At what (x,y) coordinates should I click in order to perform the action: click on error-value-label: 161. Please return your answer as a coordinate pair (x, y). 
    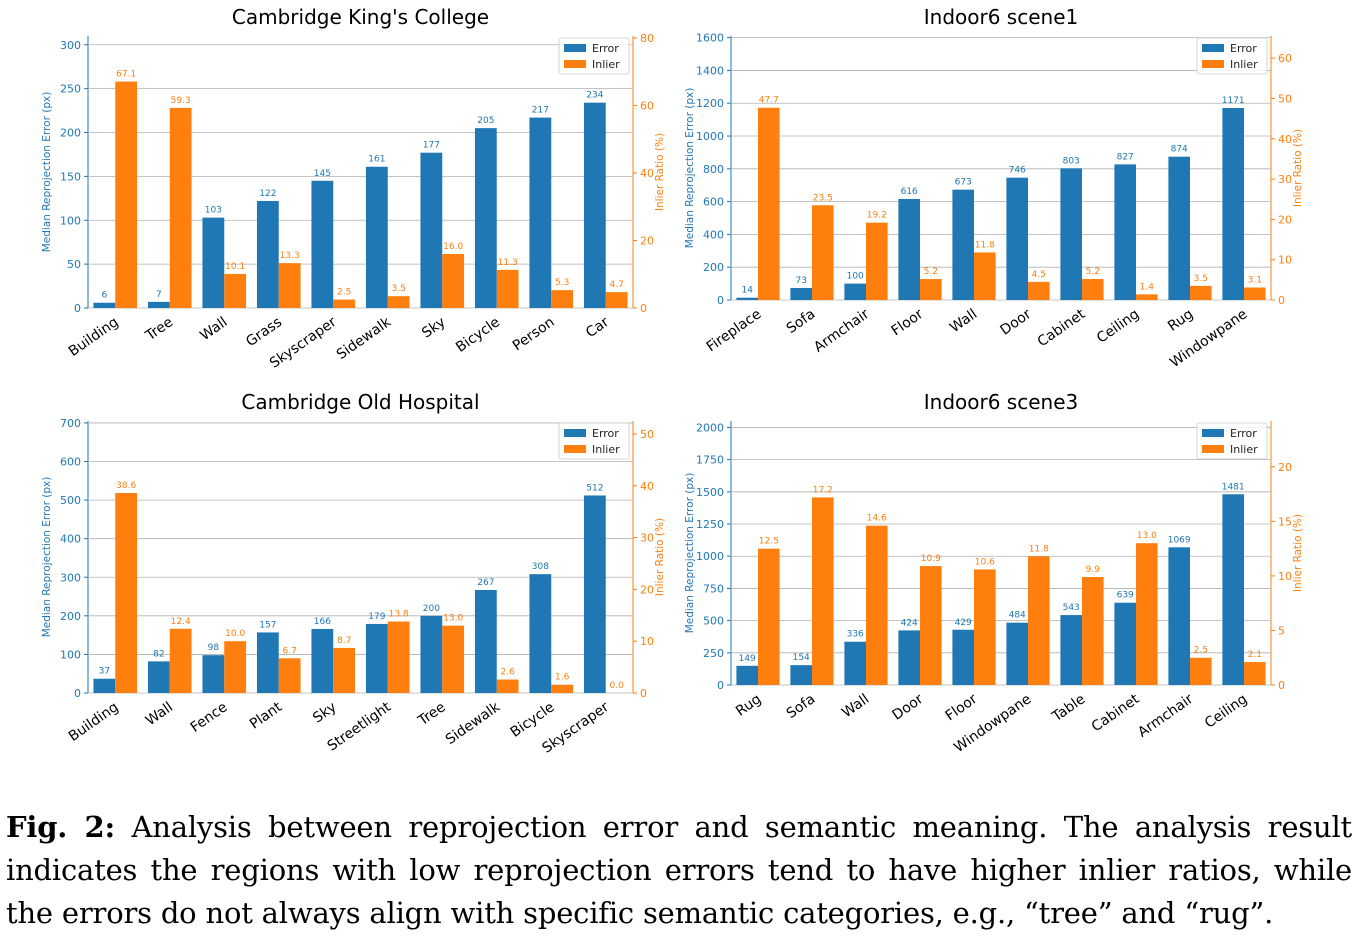
    Looking at the image, I should click on (376, 160).